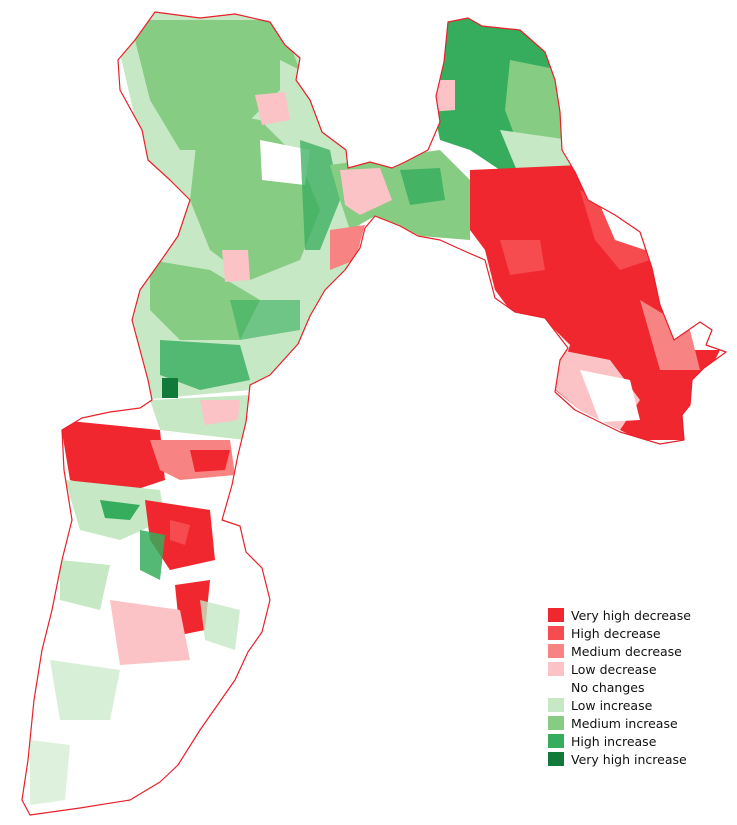 The image size is (737, 825). I want to click on legend-item: High decrease, so click(633, 633).